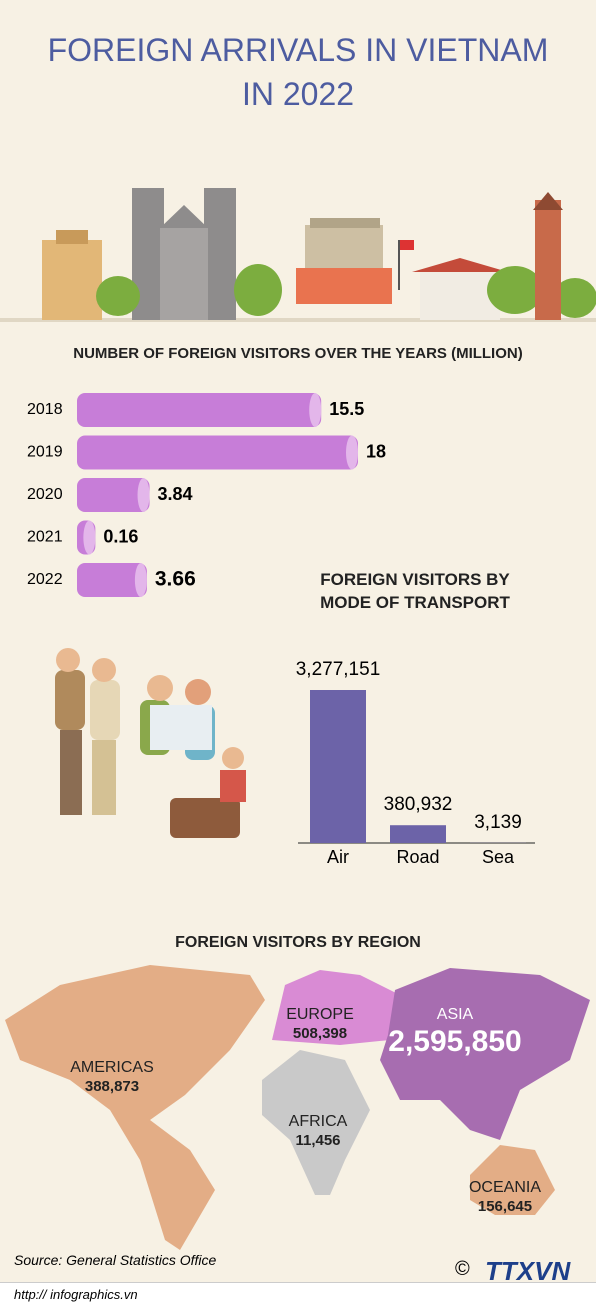 Image resolution: width=596 pixels, height=1307 pixels. I want to click on travelers, so click(150, 743).